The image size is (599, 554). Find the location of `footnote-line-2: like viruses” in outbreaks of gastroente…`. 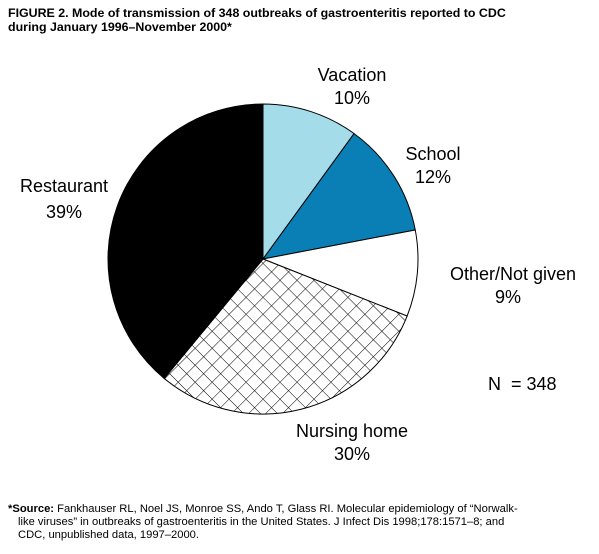

footnote-line-2: like viruses” in outbreaks of gastroente… is located at coordinates (261, 522).